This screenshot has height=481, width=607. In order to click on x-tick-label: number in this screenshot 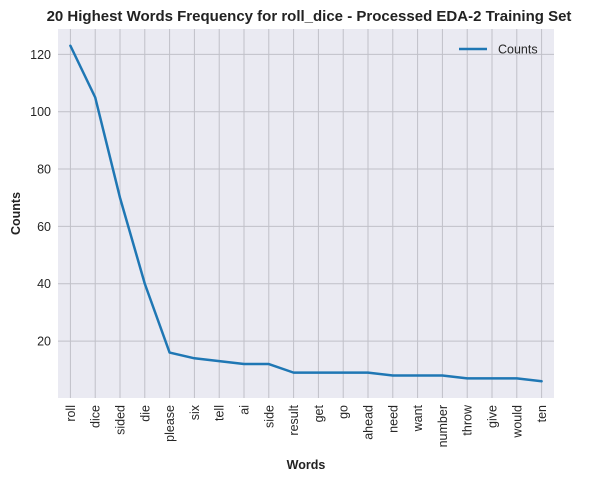, I will do `click(443, 426)`.